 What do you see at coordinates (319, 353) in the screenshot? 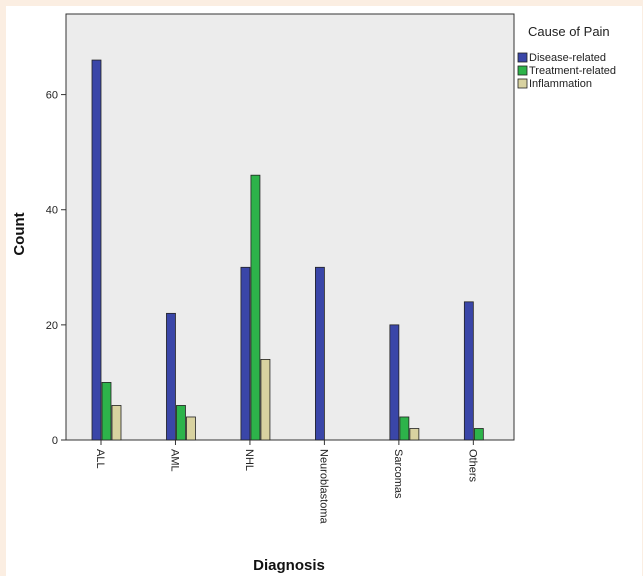
I see `bar-disease-related-neuroblastoma` at bounding box center [319, 353].